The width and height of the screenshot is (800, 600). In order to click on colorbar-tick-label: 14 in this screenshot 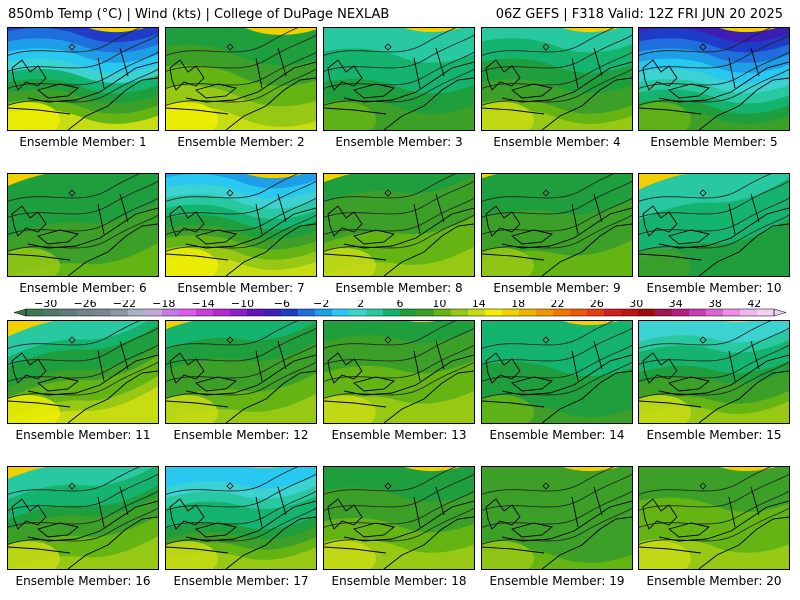, I will do `click(479, 305)`.